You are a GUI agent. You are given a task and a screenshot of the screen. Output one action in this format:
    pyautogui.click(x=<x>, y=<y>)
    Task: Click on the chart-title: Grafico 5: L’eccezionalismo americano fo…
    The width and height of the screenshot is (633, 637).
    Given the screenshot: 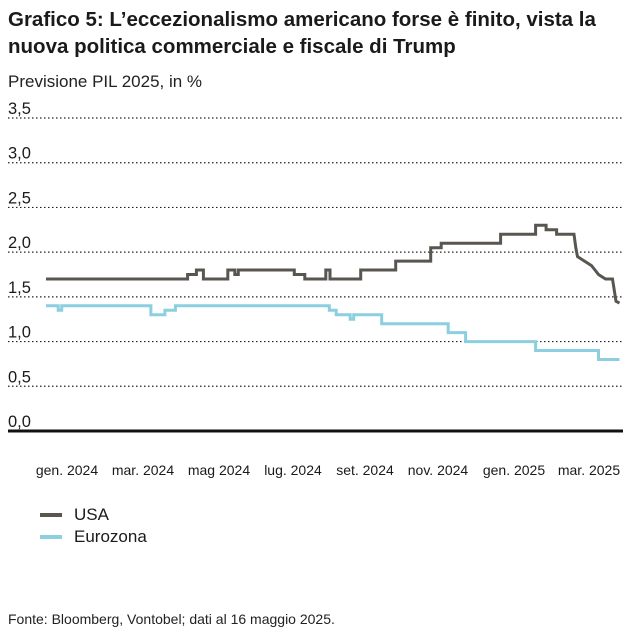 What is the action you would take?
    pyautogui.click(x=302, y=33)
    